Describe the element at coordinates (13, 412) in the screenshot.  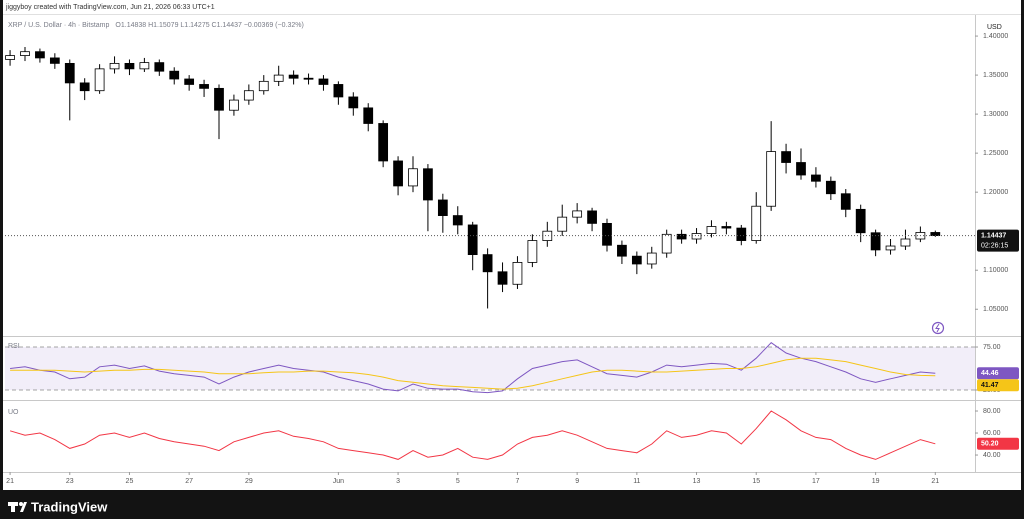
I see `pane-title: UO` at that location.